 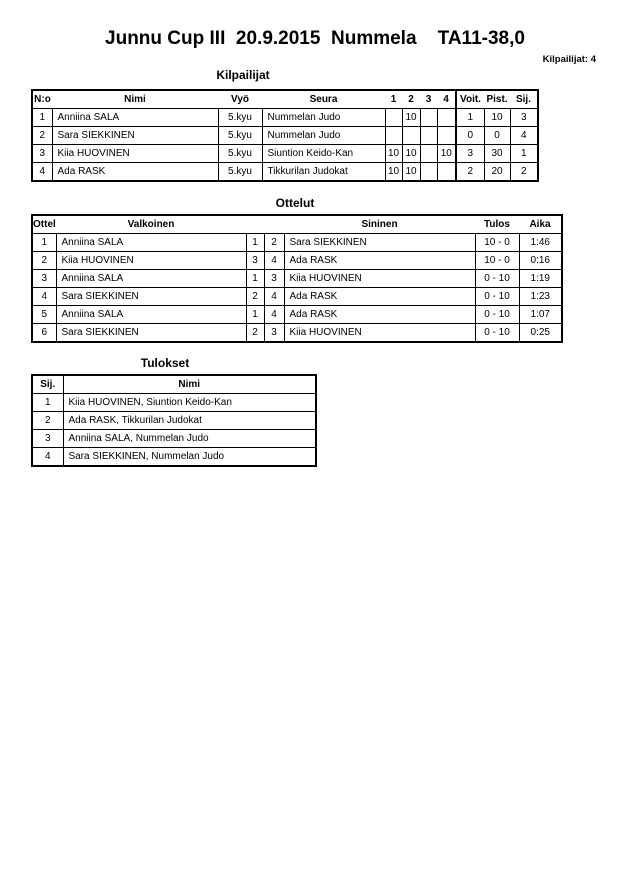 I want to click on table-cell: Anniina SALA, Nummelan Judo, so click(x=189, y=438).